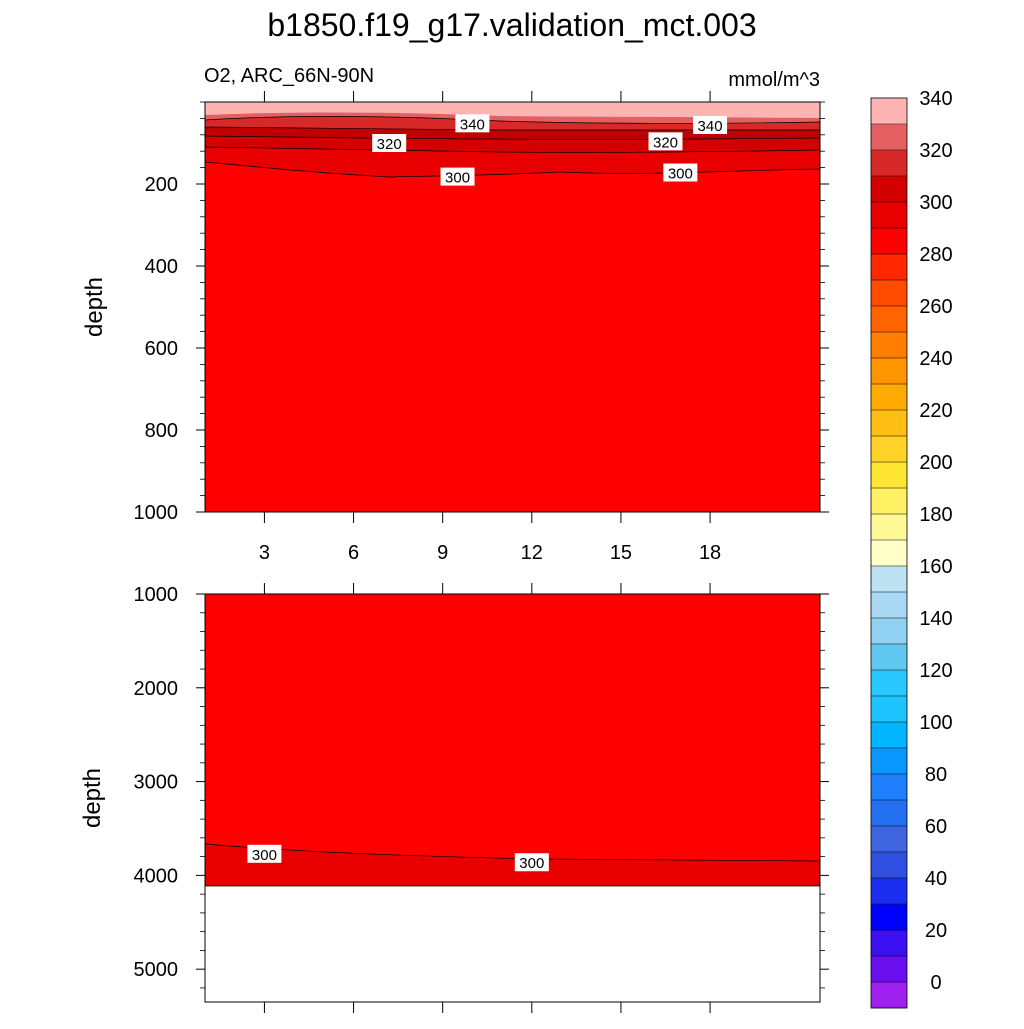 This screenshot has width=1024, height=1029. Describe the element at coordinates (442, 553) in the screenshot. I see `x-tick-label: 9` at that location.